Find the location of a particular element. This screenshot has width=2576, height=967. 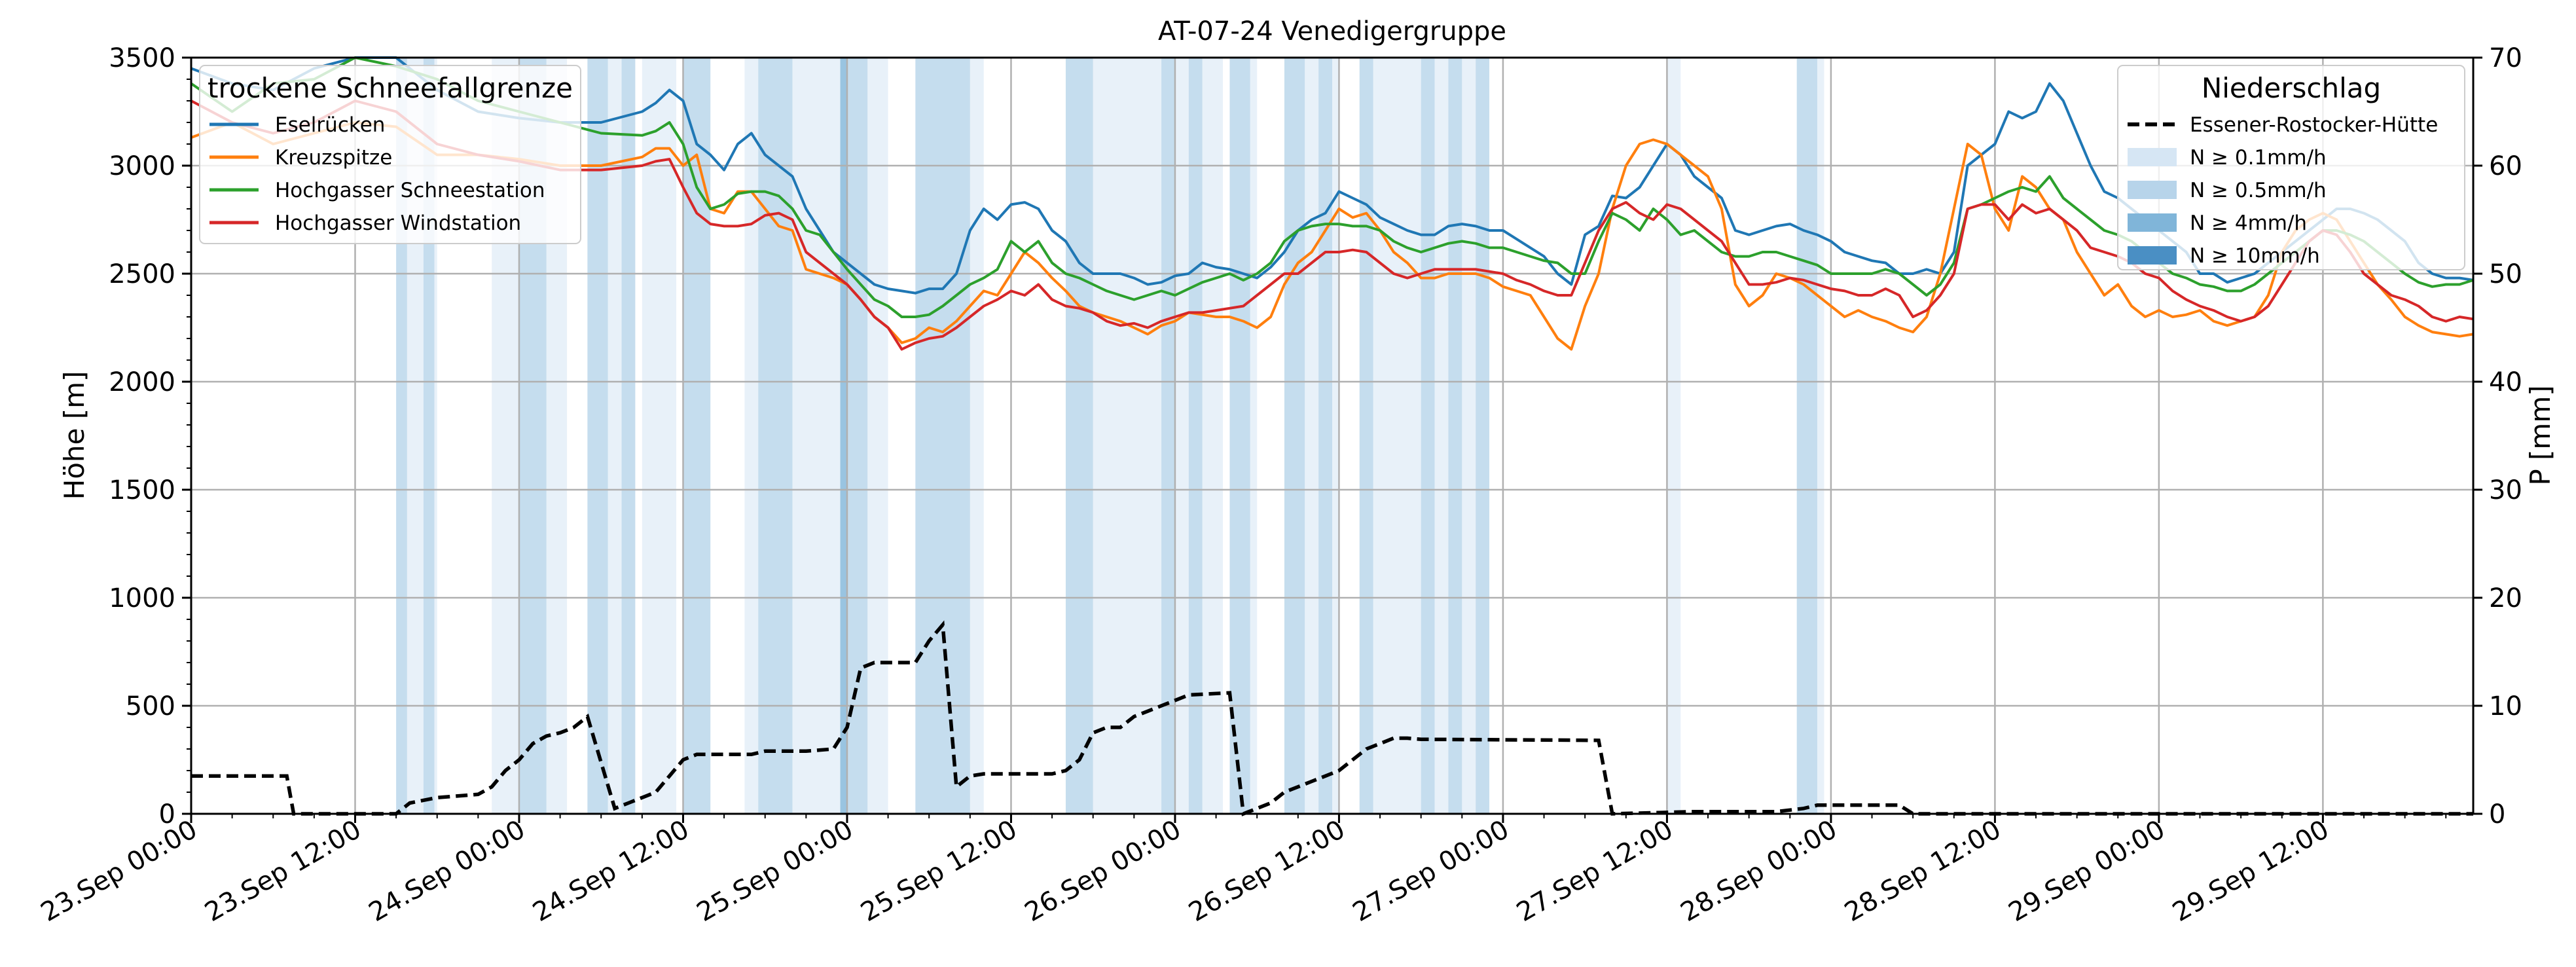

x-tick-label-5: 25.Sep 12:00 is located at coordinates (939, 871).